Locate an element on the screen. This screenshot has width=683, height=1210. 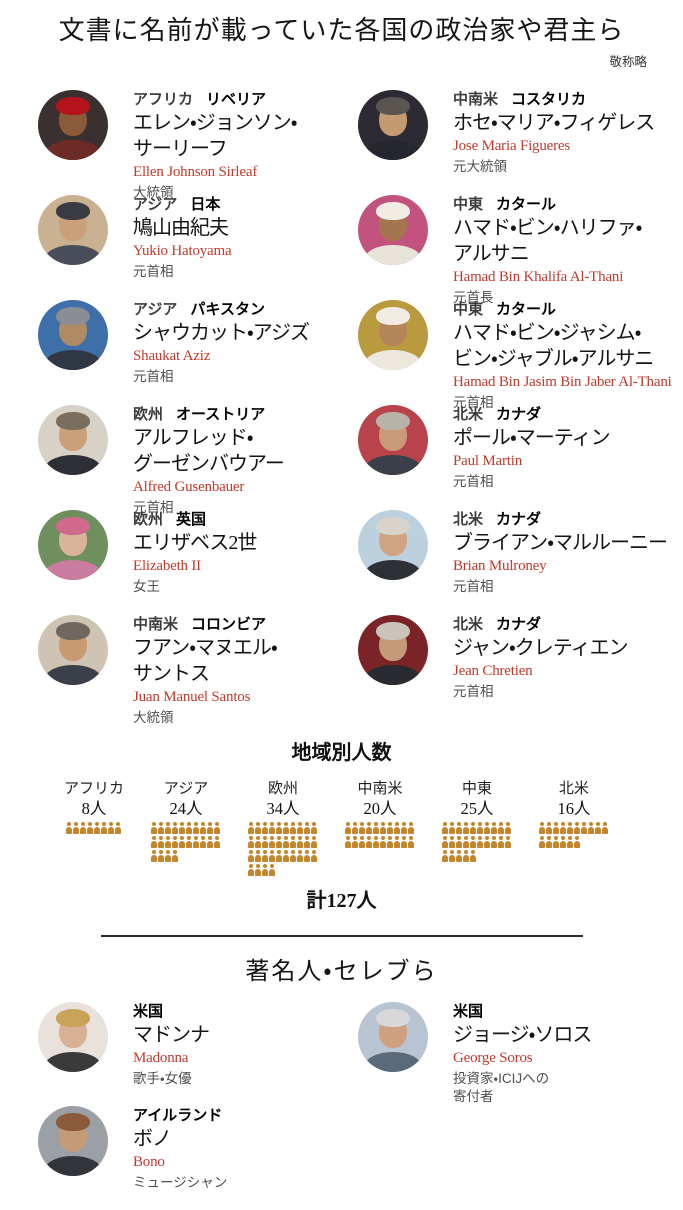
person-name-roman: Paul Martin is located at coordinates (488, 461).